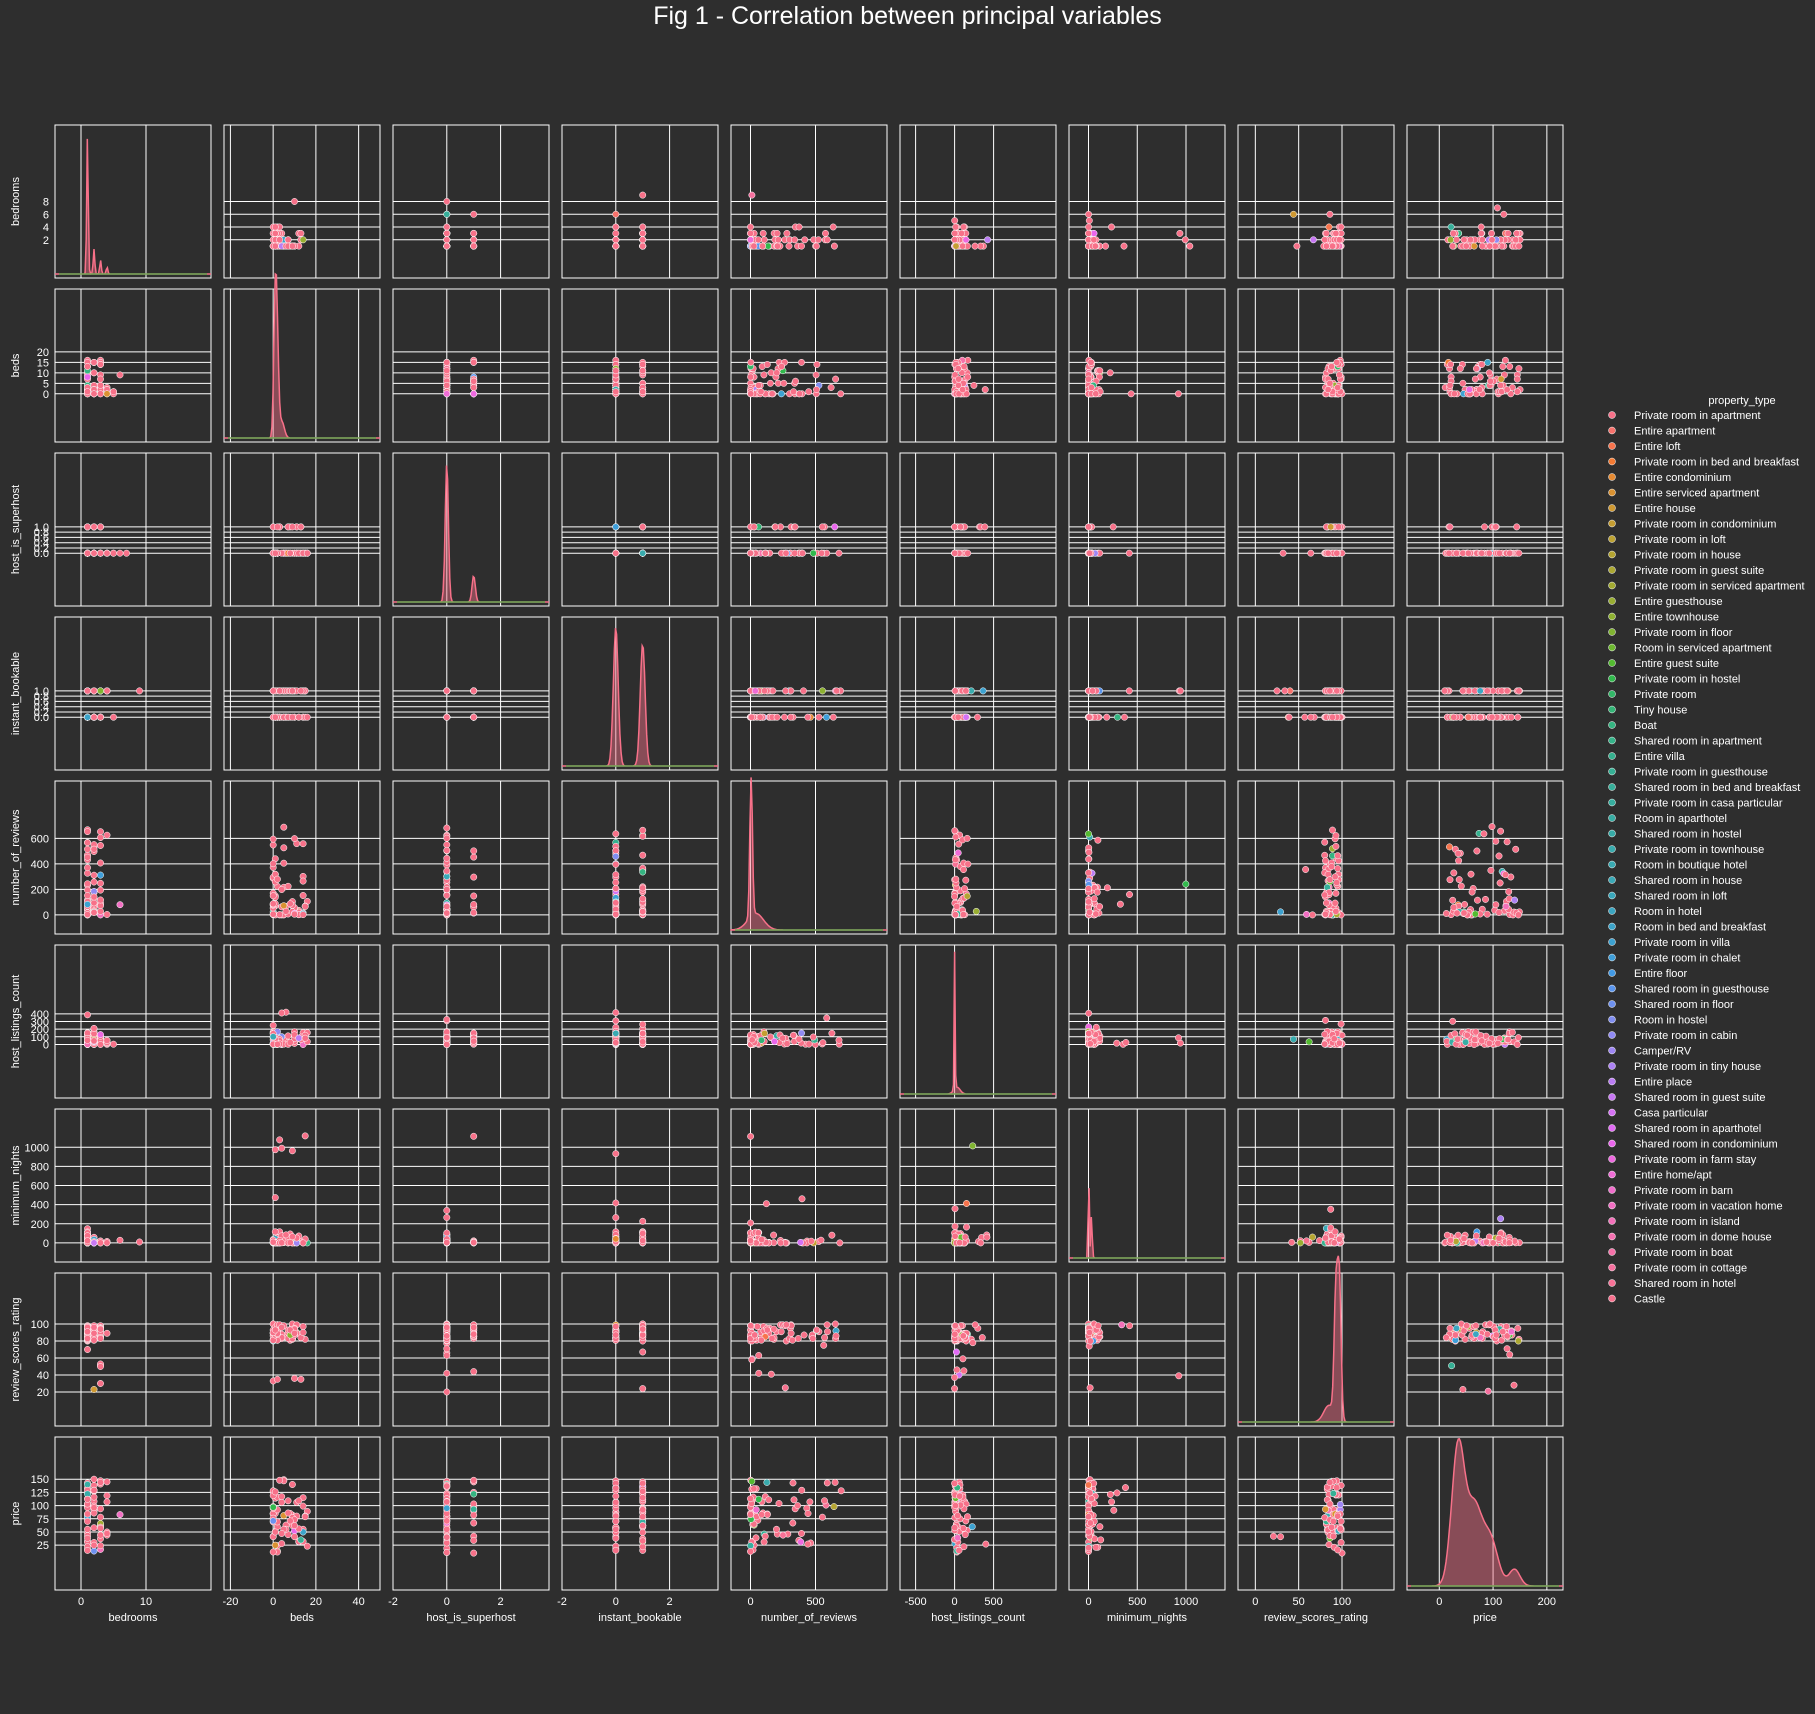 Image resolution: width=1815 pixels, height=1714 pixels. What do you see at coordinates (40, 1167) in the screenshot?
I see `y-tick-label: 800` at bounding box center [40, 1167].